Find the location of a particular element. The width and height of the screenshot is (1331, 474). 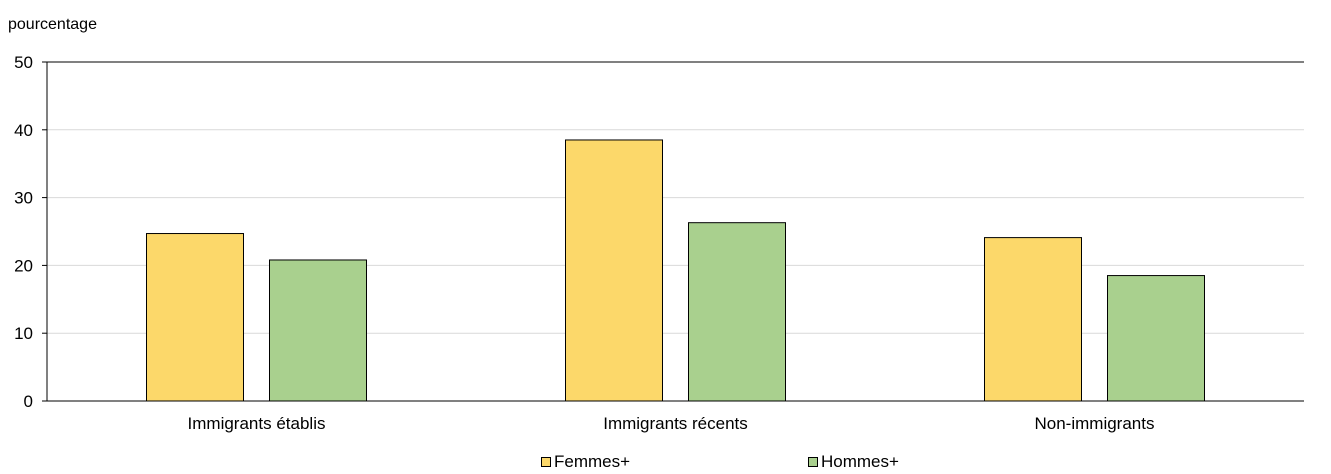

legend-item-femmes: Femmes+ is located at coordinates (585, 462).